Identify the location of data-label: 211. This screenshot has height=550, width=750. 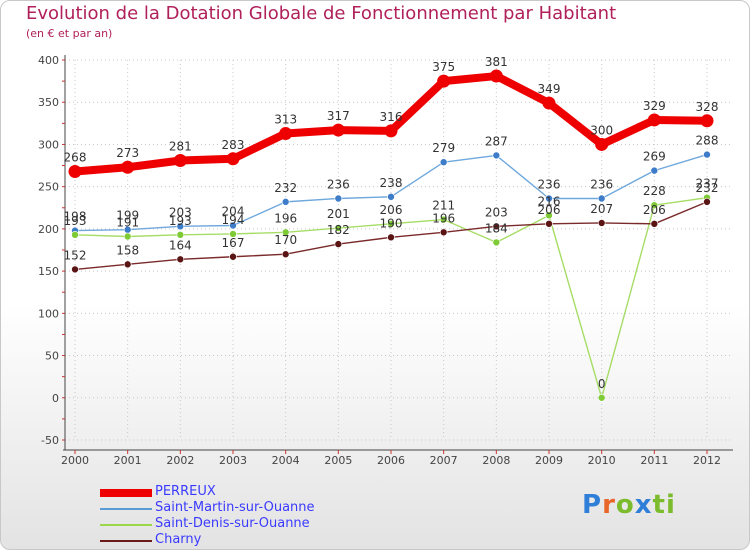
(443, 206).